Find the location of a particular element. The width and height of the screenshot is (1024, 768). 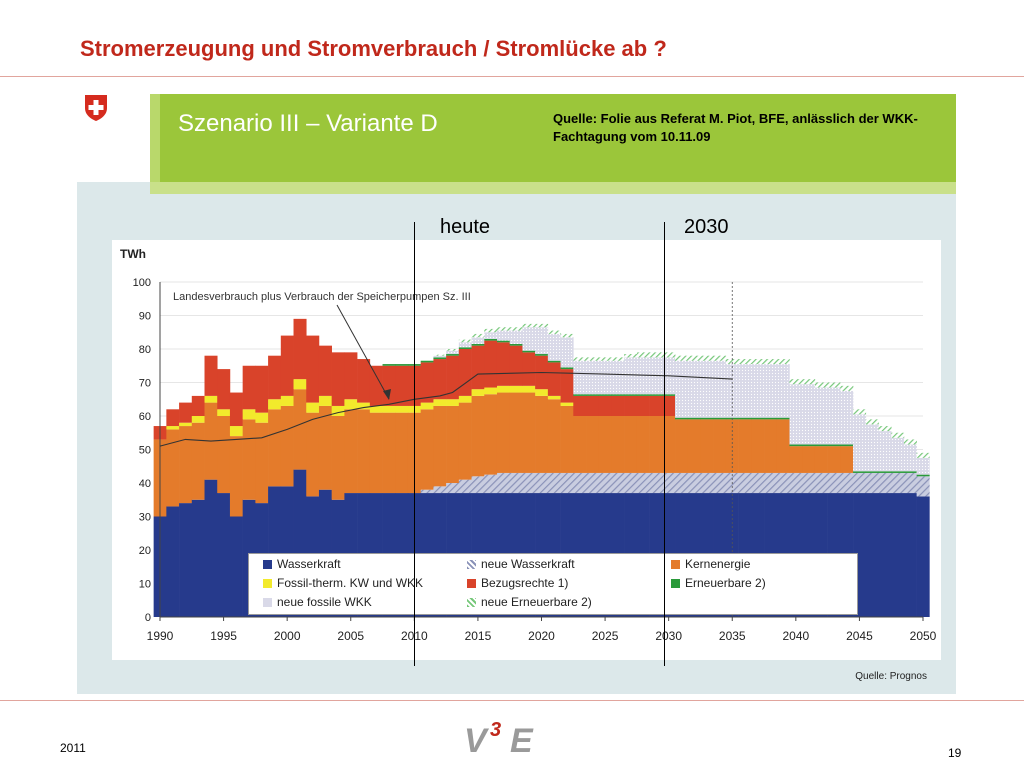

legend-item-bezugsrechte: Bezugsrechte 1) is located at coordinates (517, 583).